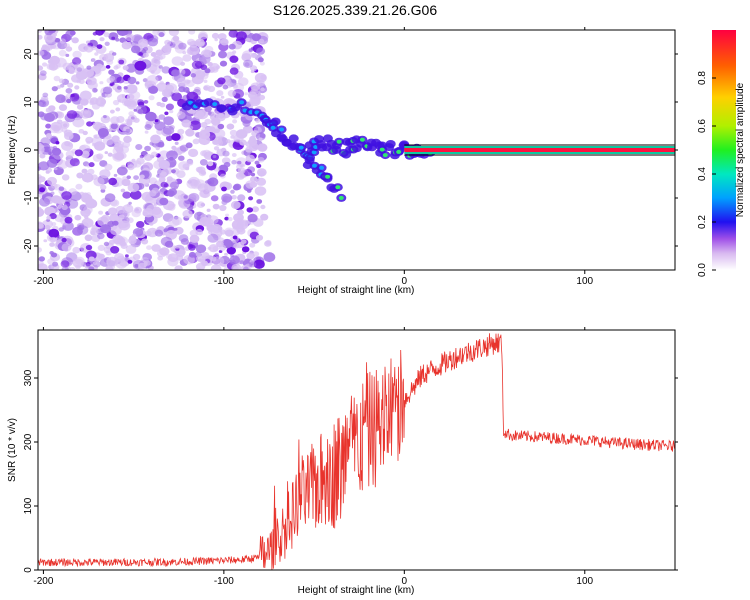 The height and width of the screenshot is (600, 750). What do you see at coordinates (702, 126) in the screenshot?
I see `colorbar-tick-label: 0.6` at bounding box center [702, 126].